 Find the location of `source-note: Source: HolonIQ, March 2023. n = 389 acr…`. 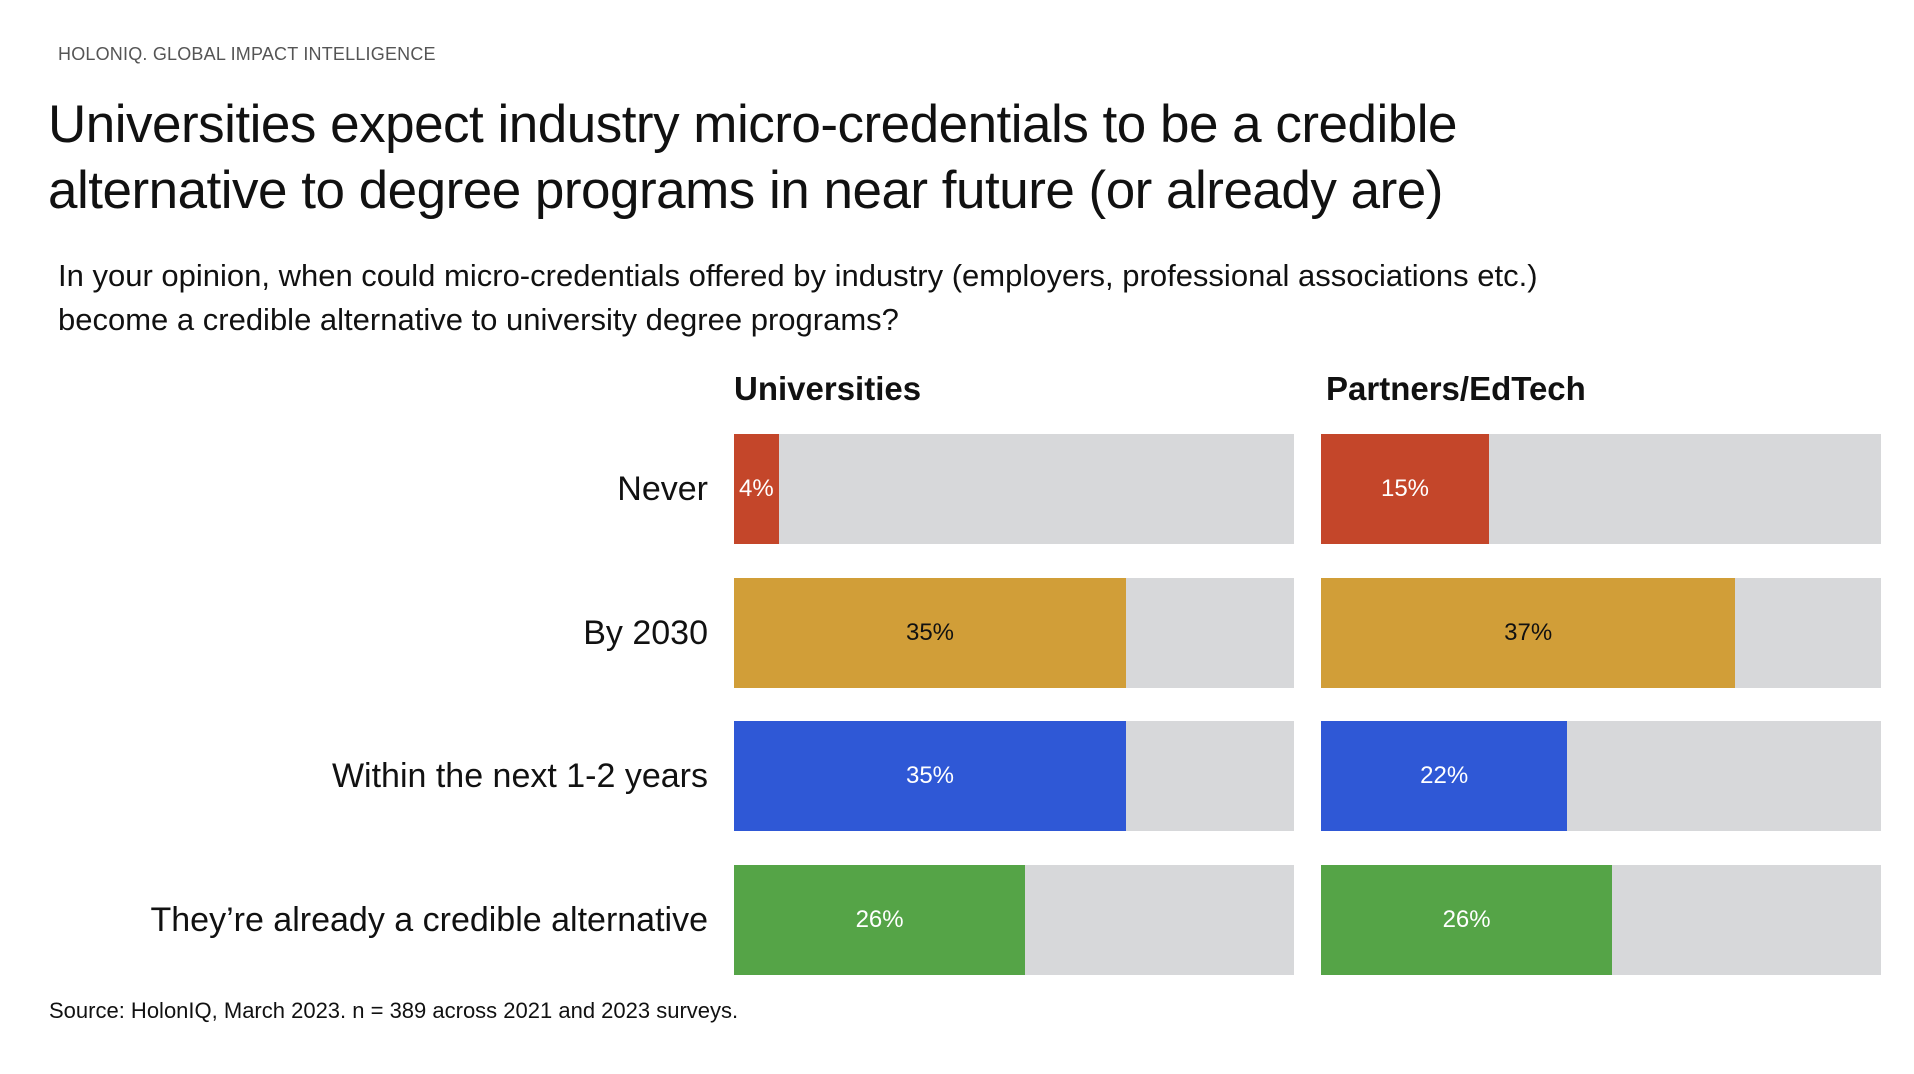

source-note: Source: HolonIQ, March 2023. n = 389 acr… is located at coordinates (394, 1010).